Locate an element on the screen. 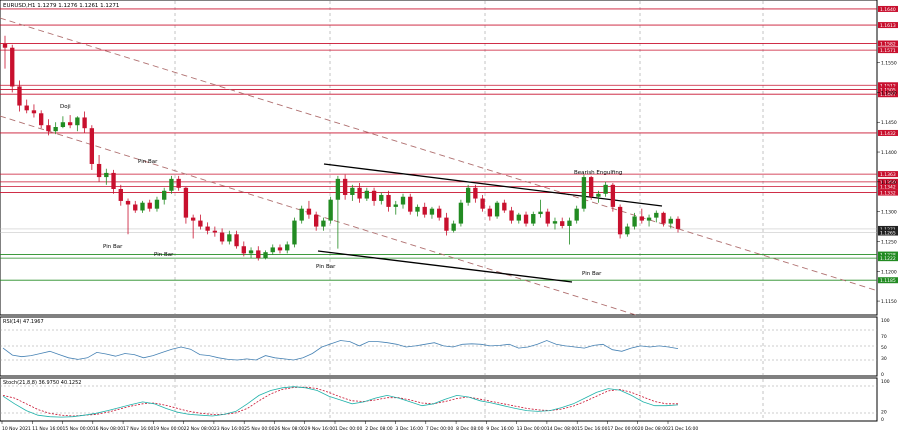 This screenshot has width=900, height=437. time-label: 13 Dec 00:00 is located at coordinates (532, 429).